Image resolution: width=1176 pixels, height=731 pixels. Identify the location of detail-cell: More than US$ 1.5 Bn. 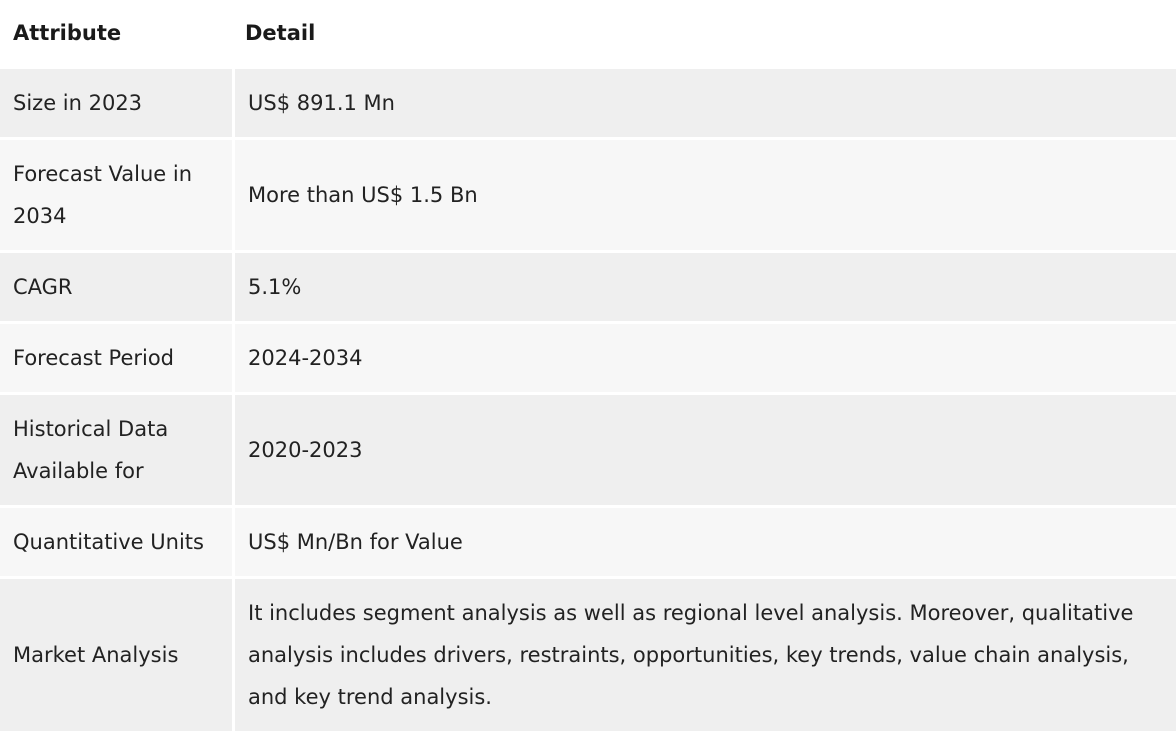
(704, 193).